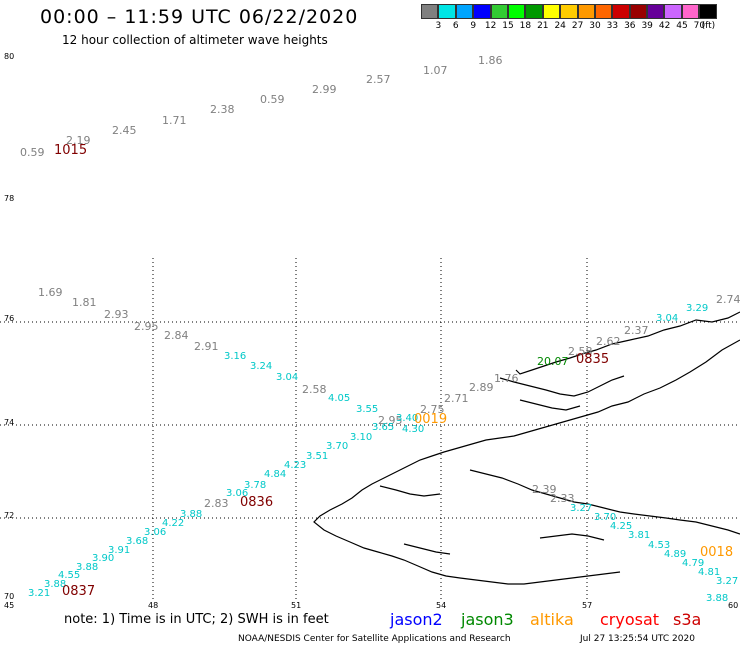 The image size is (740, 650). What do you see at coordinates (69, 575) in the screenshot?
I see `swh-label: 4.55` at bounding box center [69, 575].